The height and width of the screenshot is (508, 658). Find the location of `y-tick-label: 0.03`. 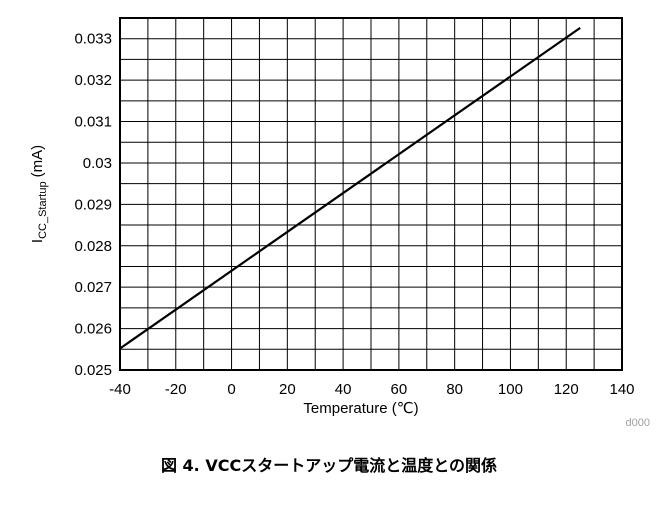

y-tick-label: 0.03 is located at coordinates (97, 163).